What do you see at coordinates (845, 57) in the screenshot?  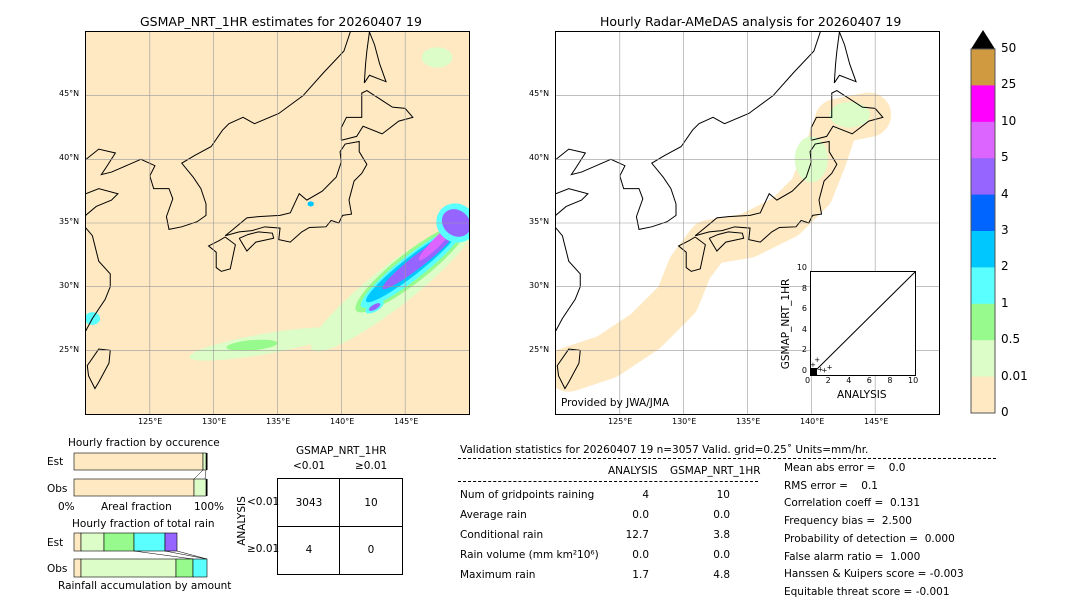 I see `coastline-sakhalin` at bounding box center [845, 57].